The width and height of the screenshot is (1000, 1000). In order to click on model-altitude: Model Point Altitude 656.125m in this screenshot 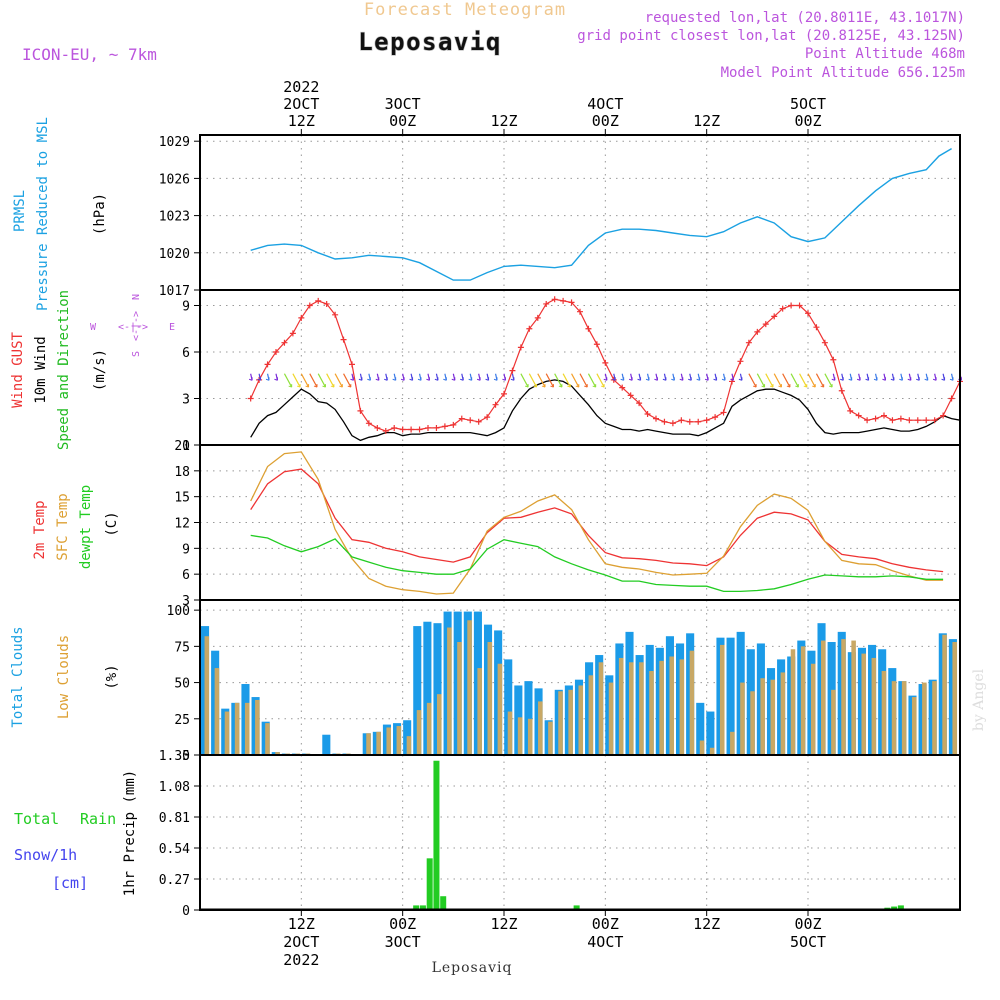, I will do `click(843, 73)`.